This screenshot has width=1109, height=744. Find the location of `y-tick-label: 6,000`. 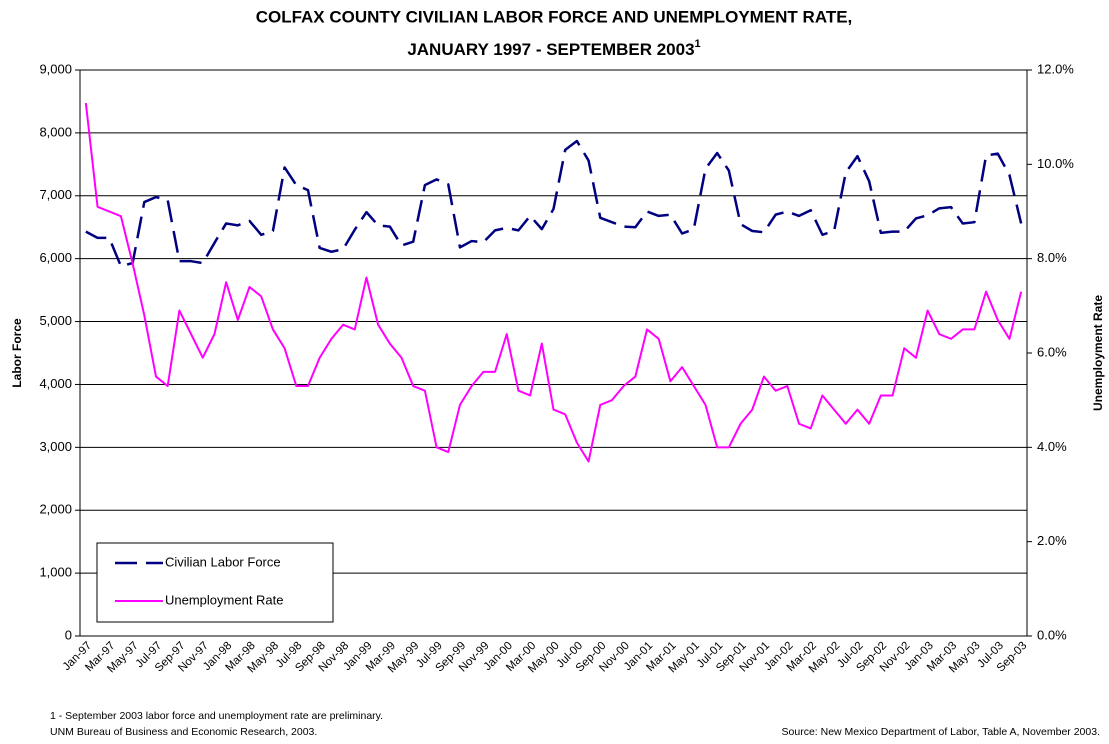

y-tick-label: 6,000 is located at coordinates (55, 257).